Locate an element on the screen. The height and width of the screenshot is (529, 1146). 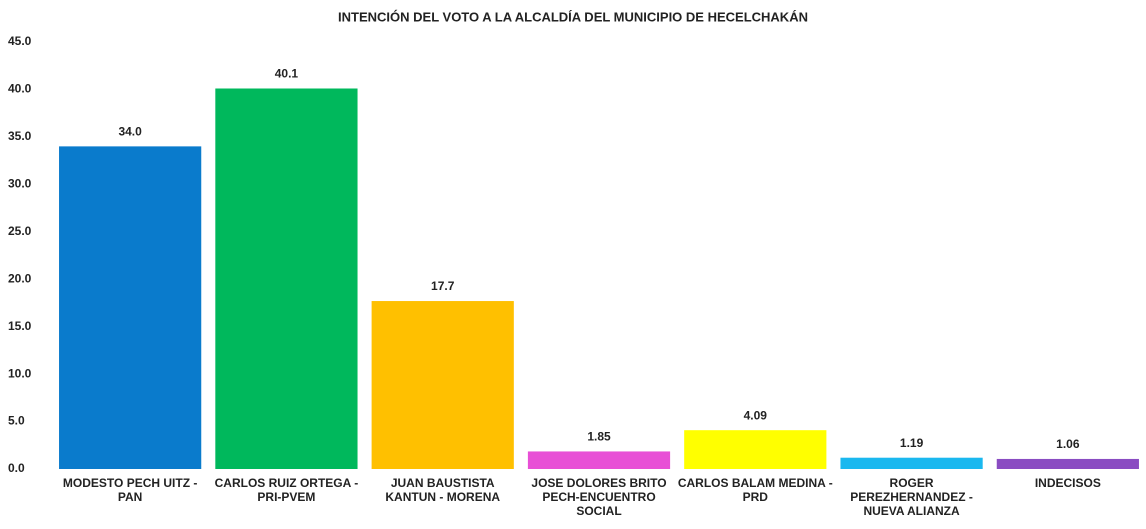
y-tick-label: 10.0 is located at coordinates (20, 373).